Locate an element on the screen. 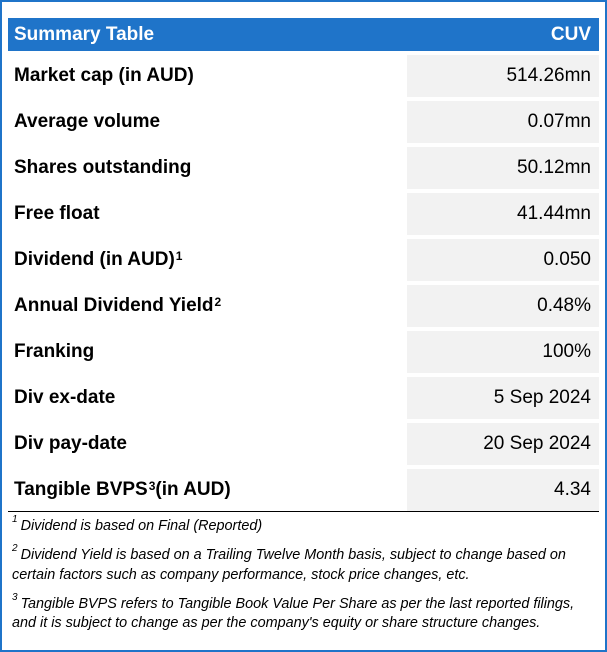 Image resolution: width=607 pixels, height=652 pixels. row-value: 514.26mn is located at coordinates (503, 76).